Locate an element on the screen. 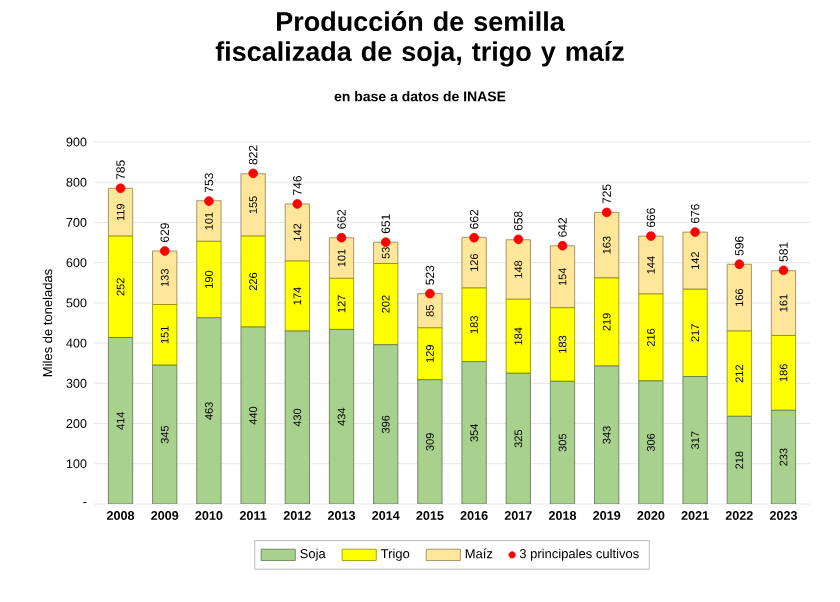 Image resolution: width=840 pixels, height=602 pixels. chart-title: Producción de semilla fiscalizada de soja, trigo y maíz is located at coordinates (419, 39).